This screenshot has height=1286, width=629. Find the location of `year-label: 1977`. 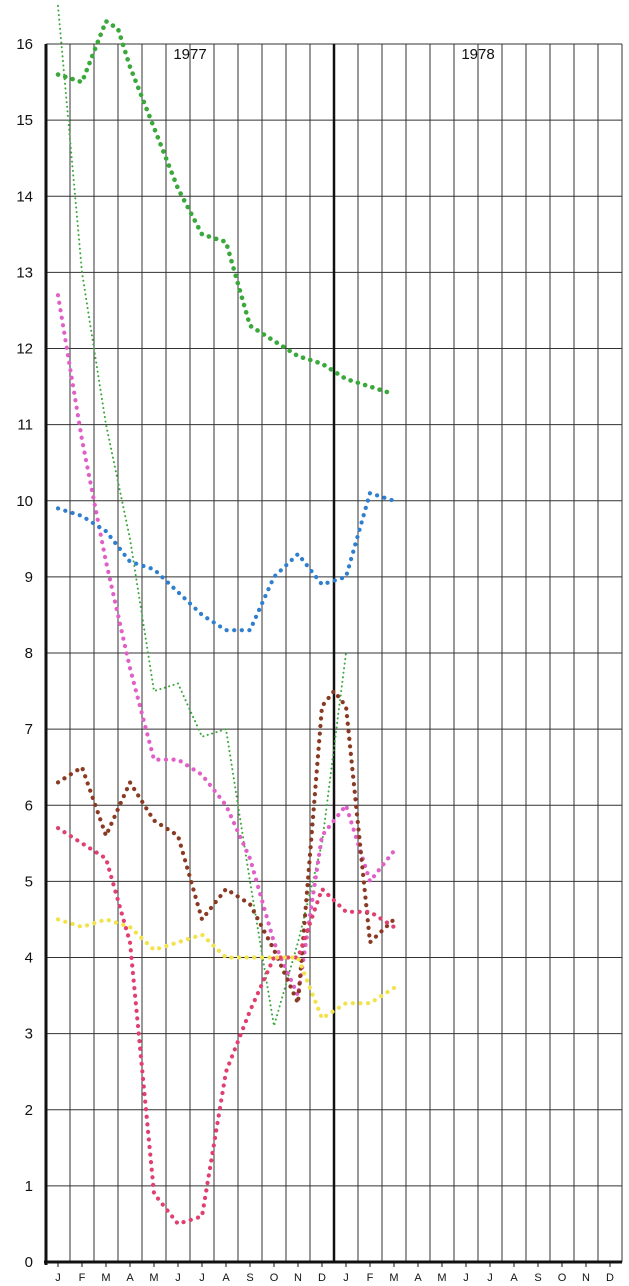

year-label: 1977 is located at coordinates (189, 54).